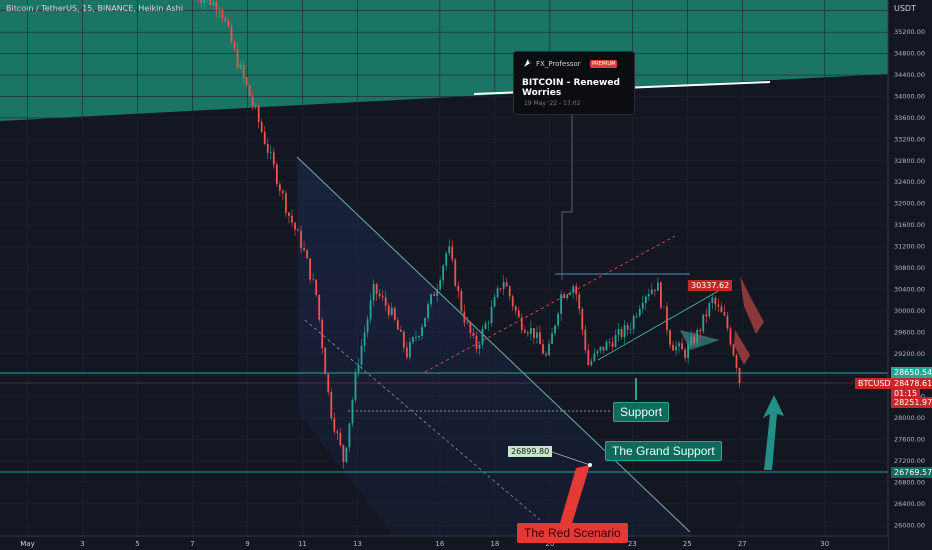  Describe the element at coordinates (710, 285) in the screenshot. I see `price-marker-high: 30337.62` at that location.